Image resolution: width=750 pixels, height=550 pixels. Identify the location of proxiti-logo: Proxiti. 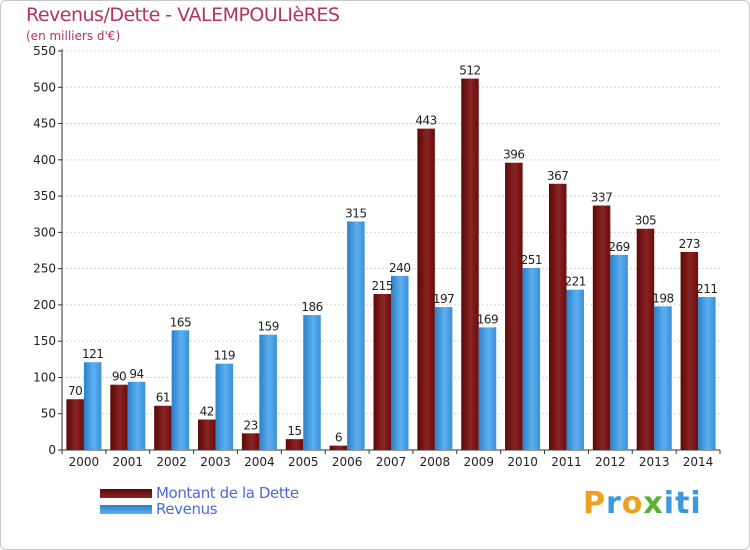
(642, 503).